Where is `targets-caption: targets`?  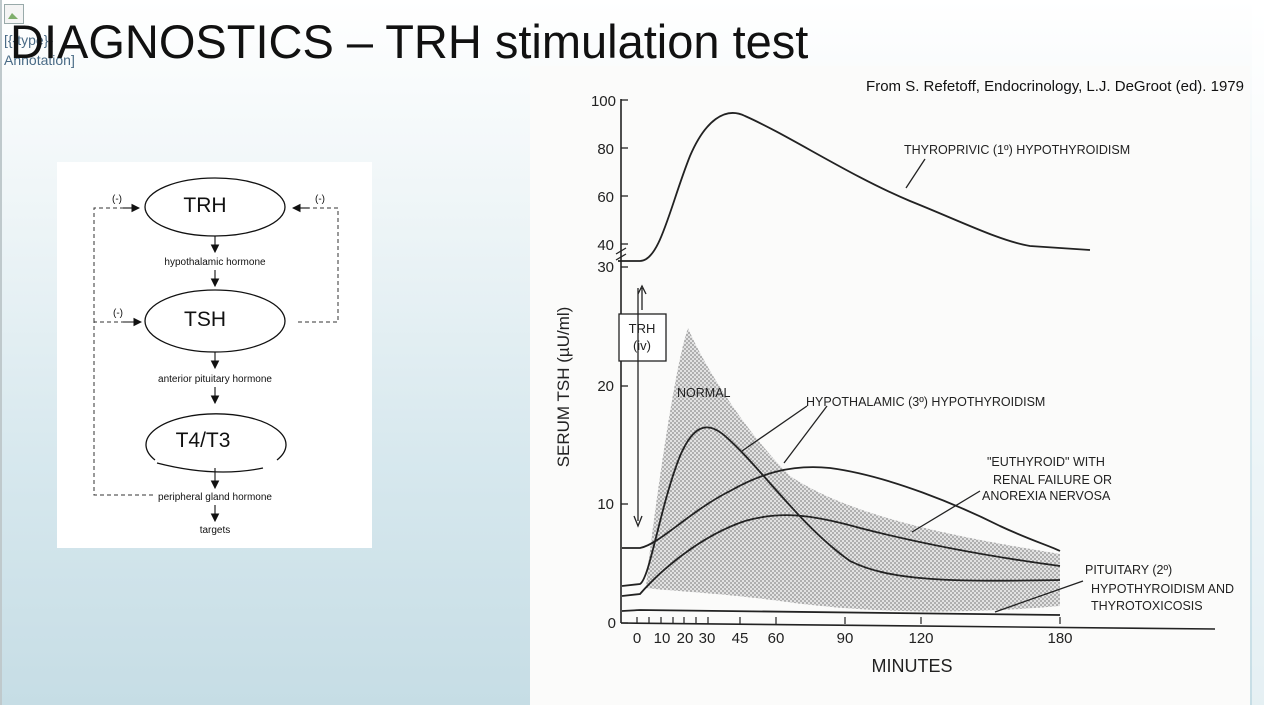 targets-caption: targets is located at coordinates (215, 530).